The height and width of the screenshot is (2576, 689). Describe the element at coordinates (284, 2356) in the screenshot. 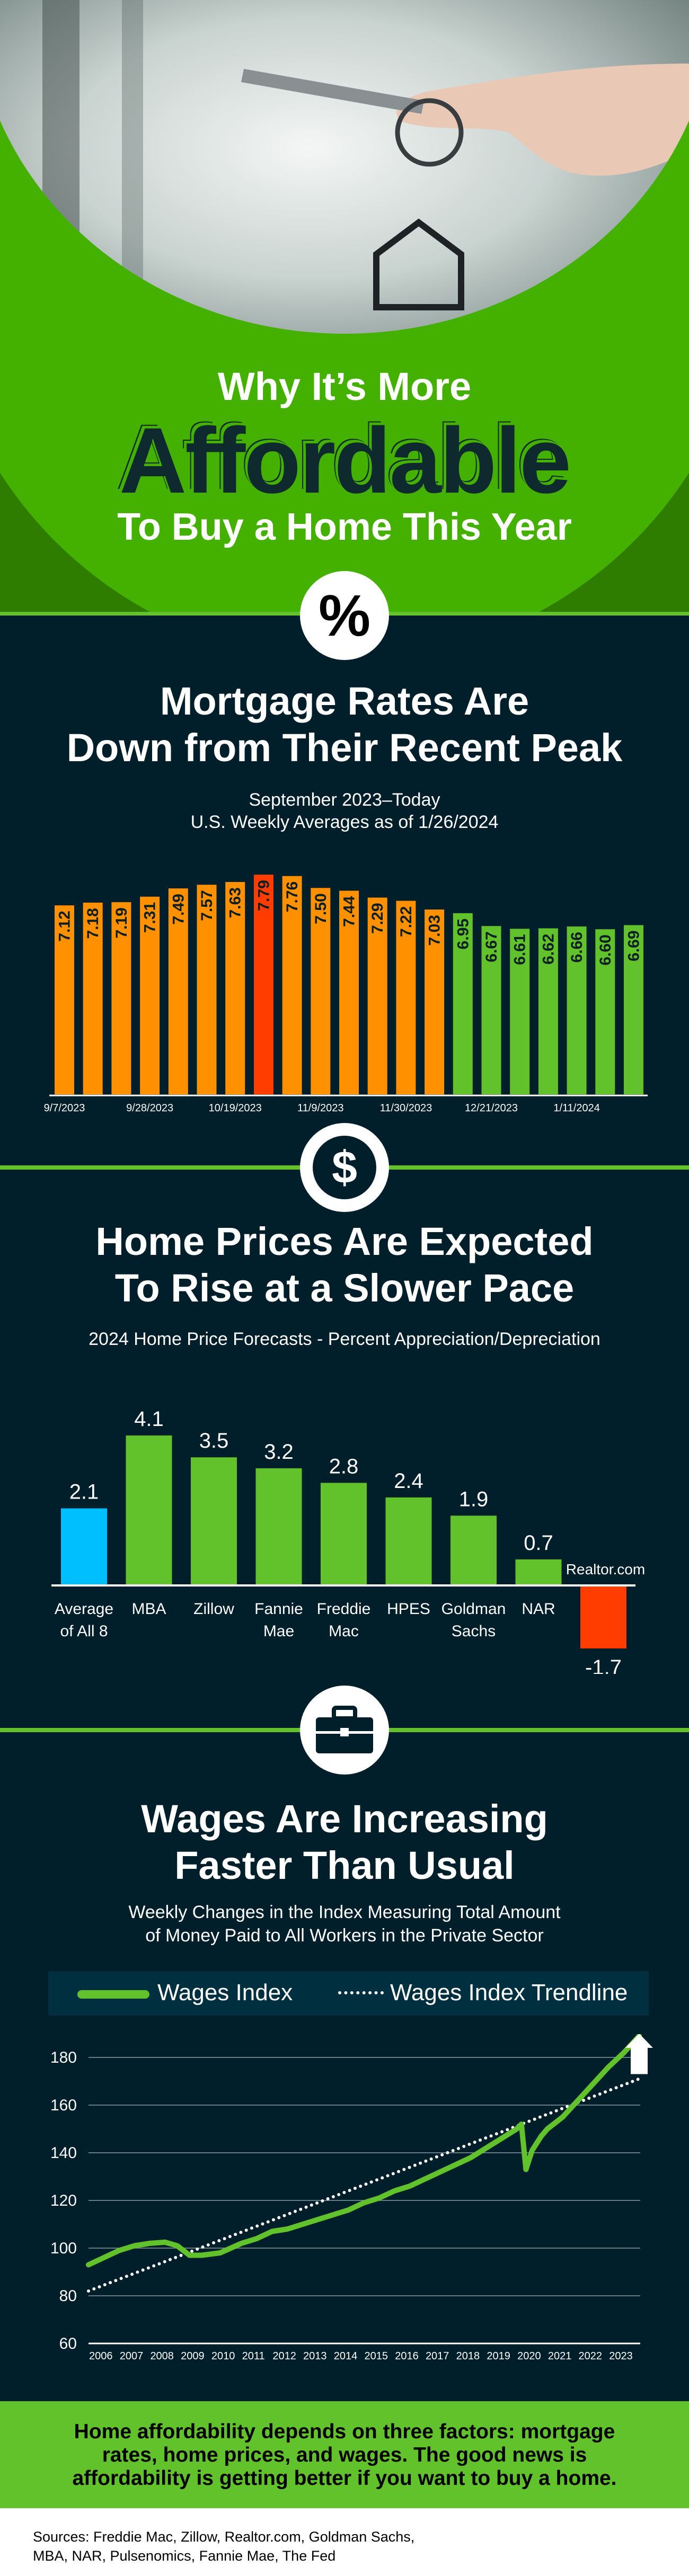

I see `x-tick-label: 2012` at that location.